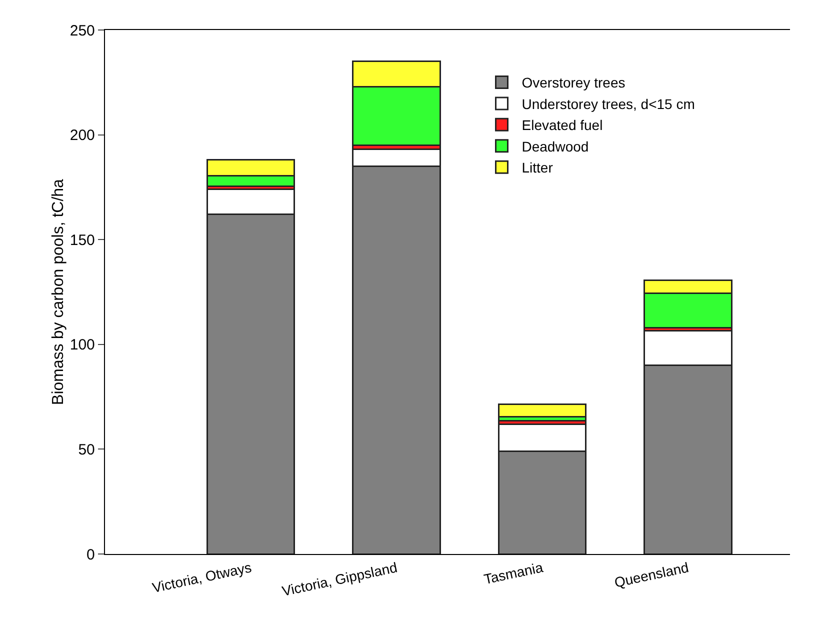  What do you see at coordinates (574, 82) in the screenshot?
I see `legend-label: Overstorey trees` at bounding box center [574, 82].